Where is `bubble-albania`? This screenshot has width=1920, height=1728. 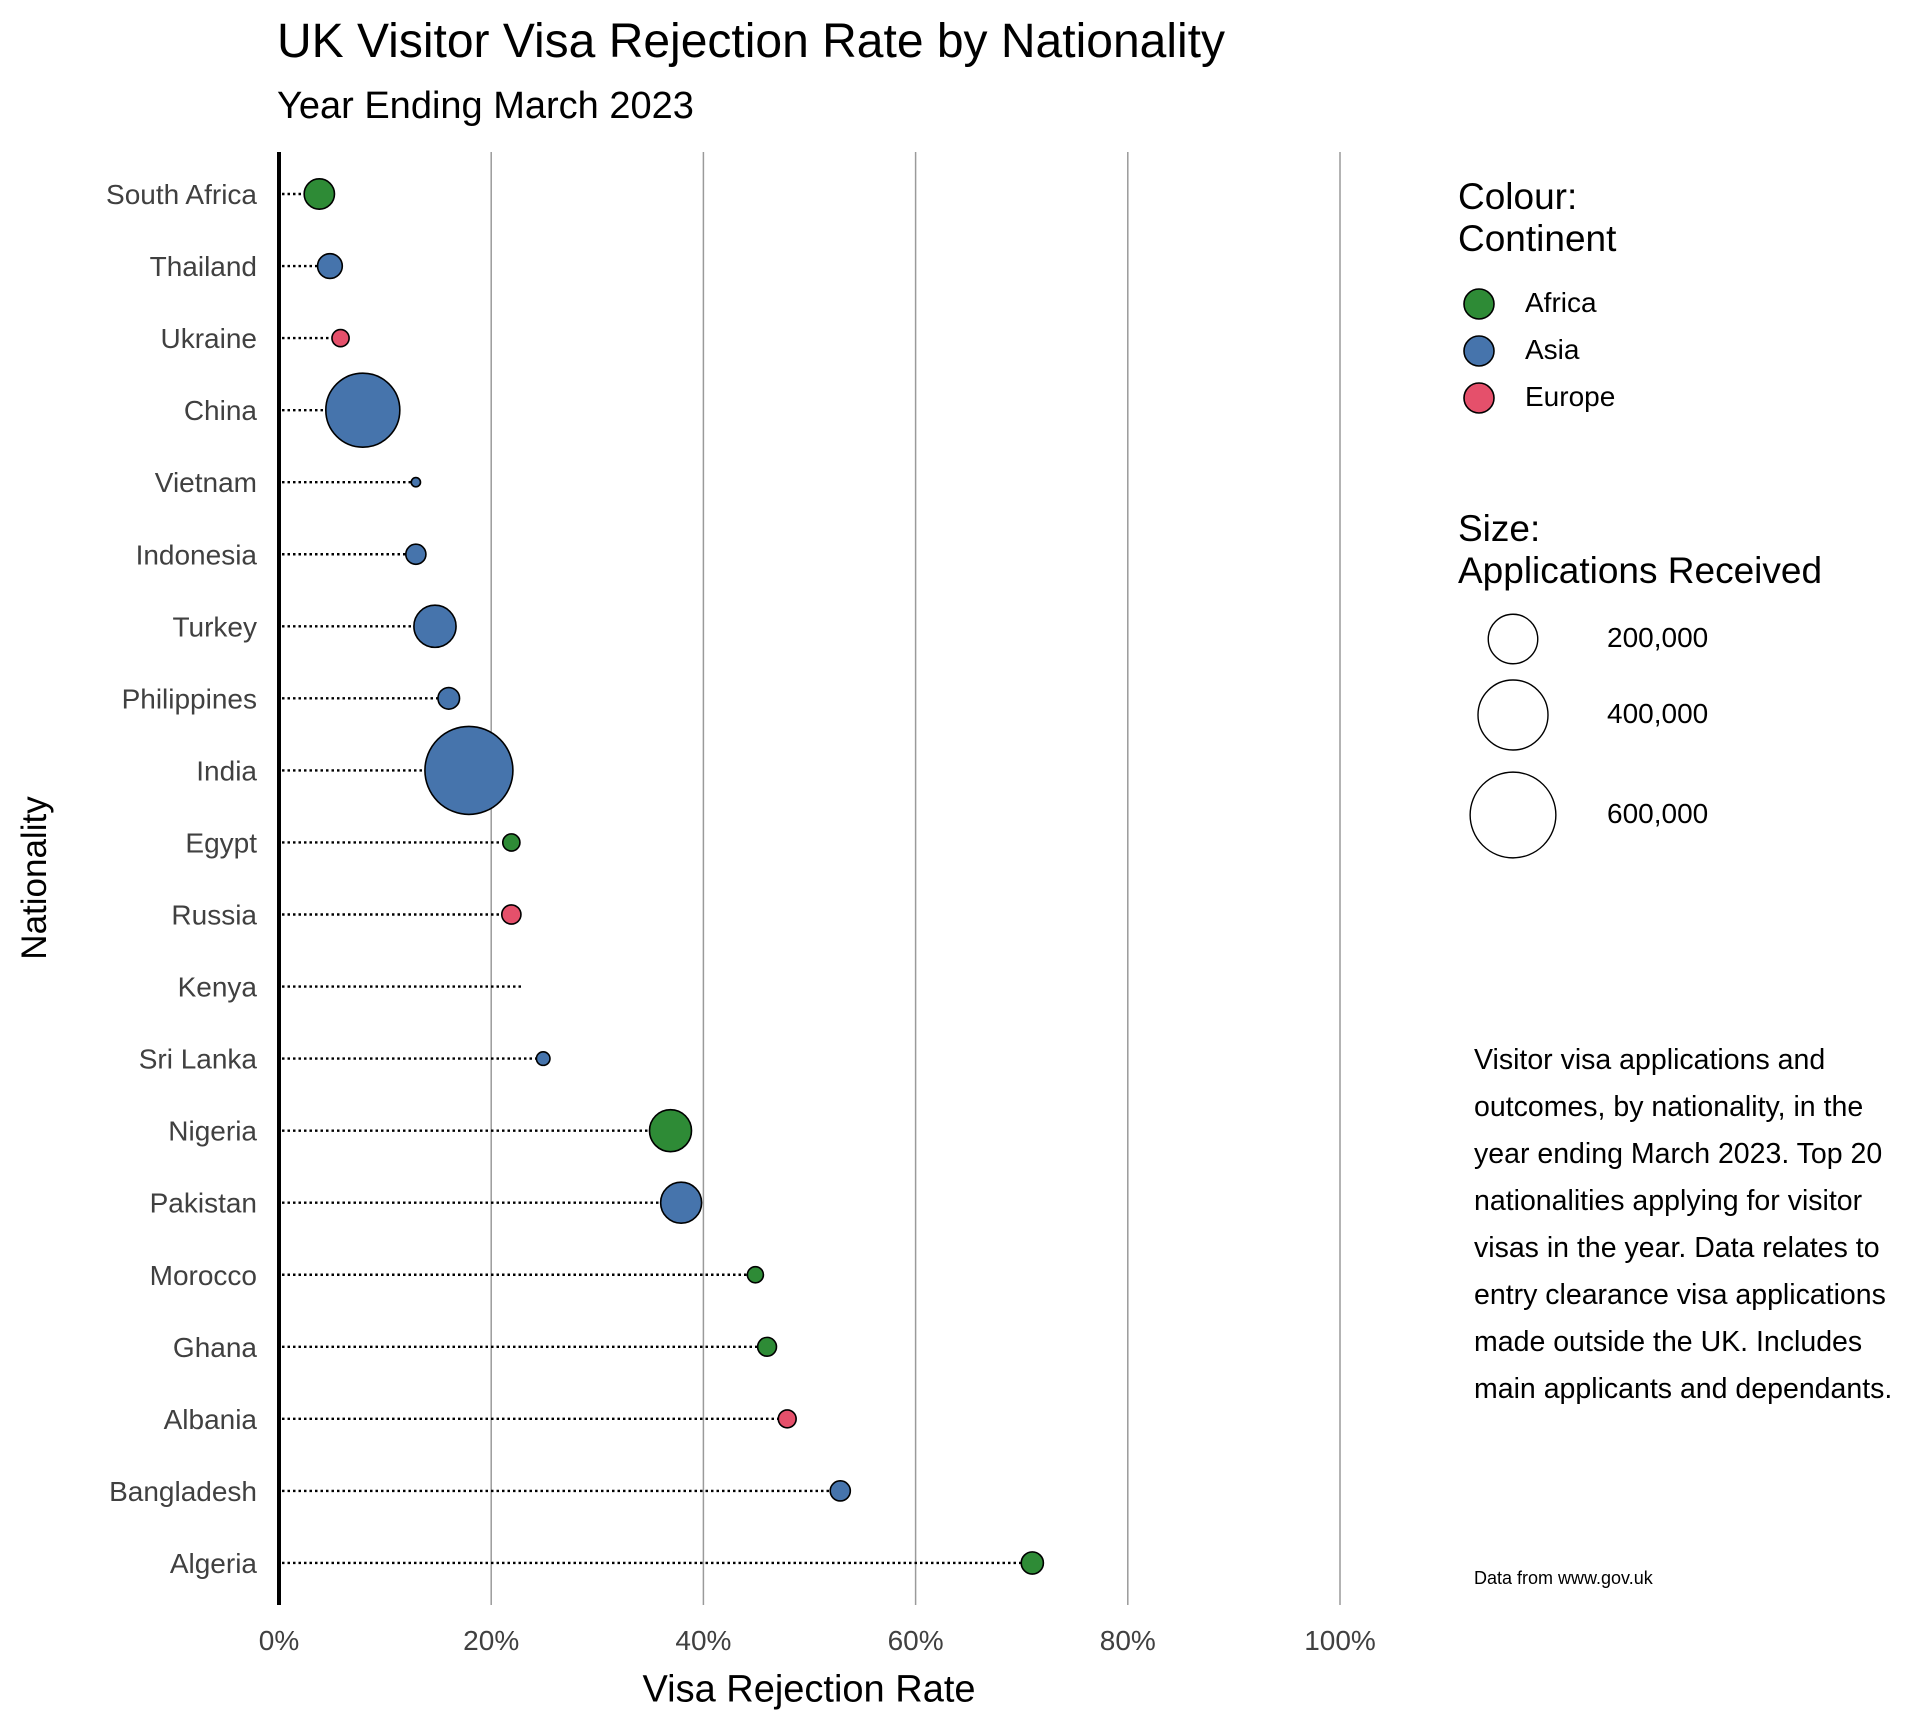
bubble-albania is located at coordinates (787, 1419).